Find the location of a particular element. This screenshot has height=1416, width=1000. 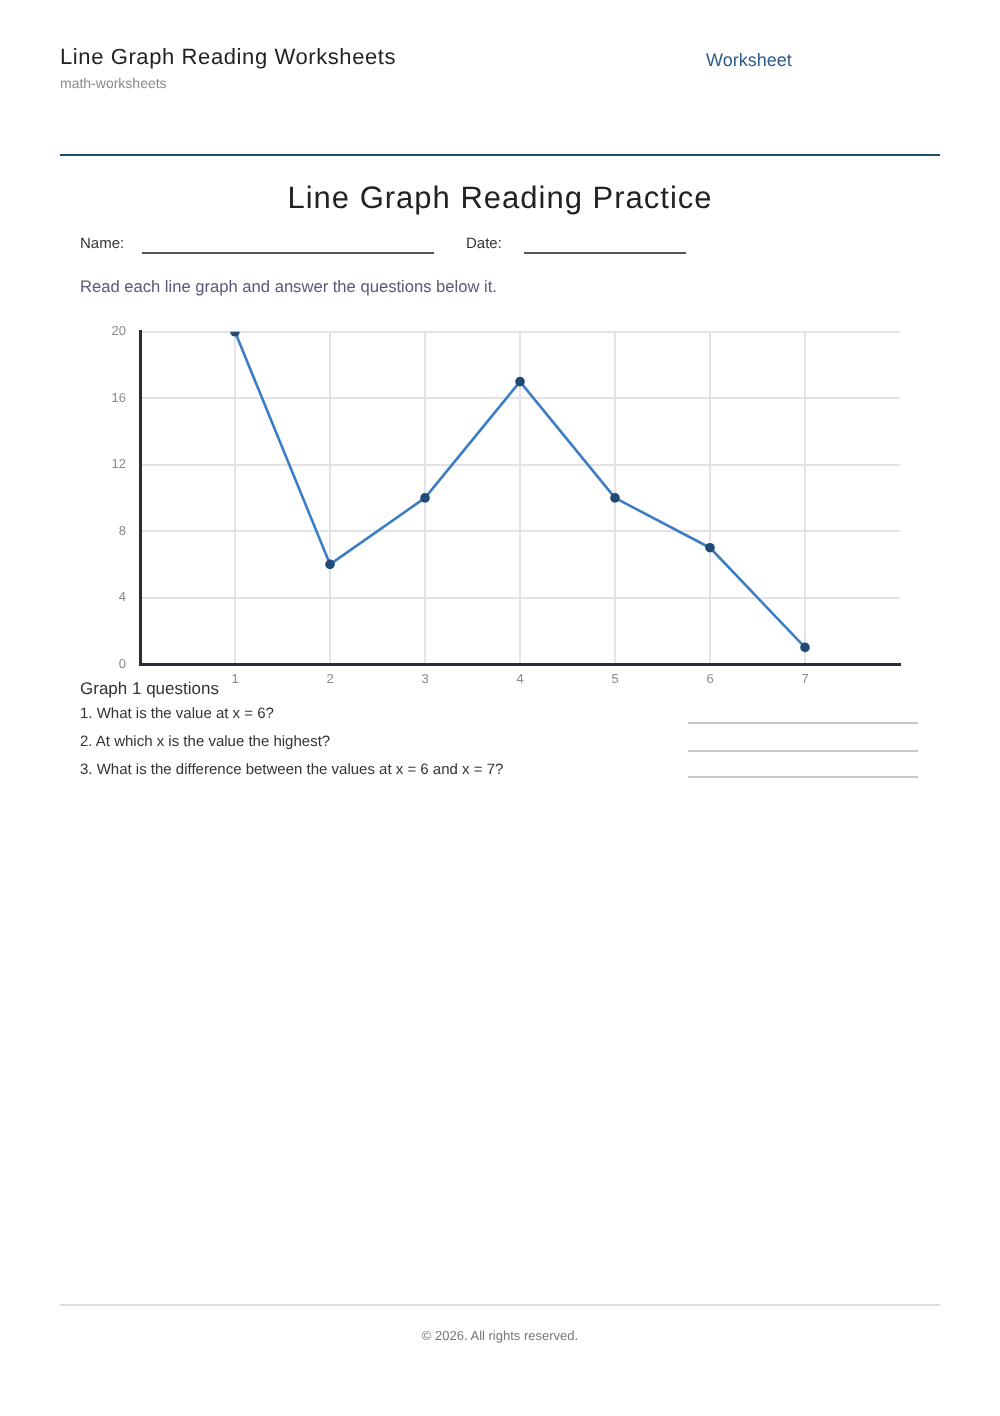

chart-title: Line Graph Reading Practice is located at coordinates (500, 198).